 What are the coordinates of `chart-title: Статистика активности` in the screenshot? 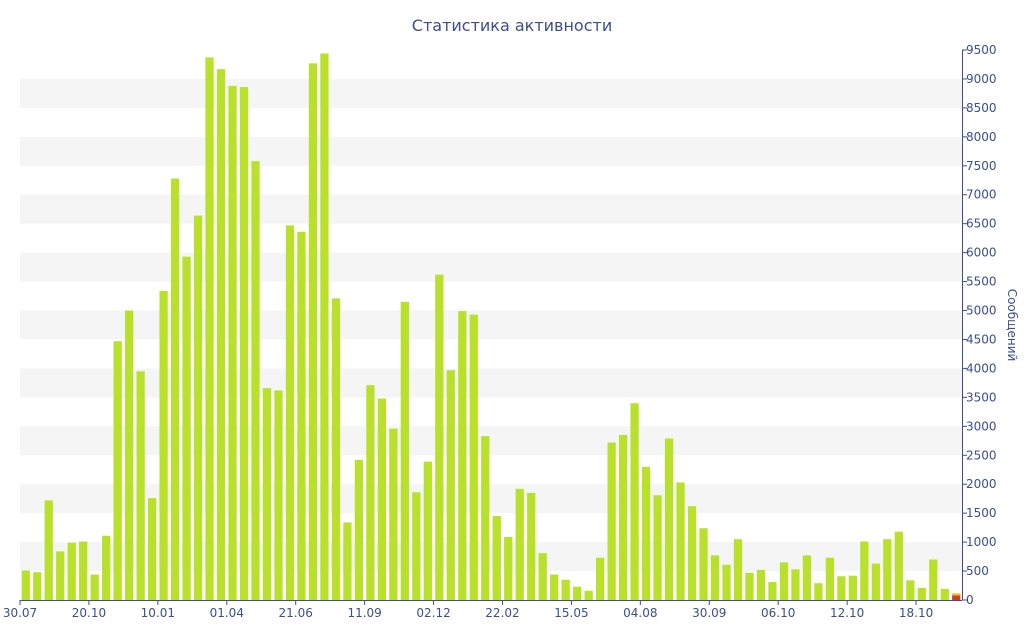 It's located at (512, 25).